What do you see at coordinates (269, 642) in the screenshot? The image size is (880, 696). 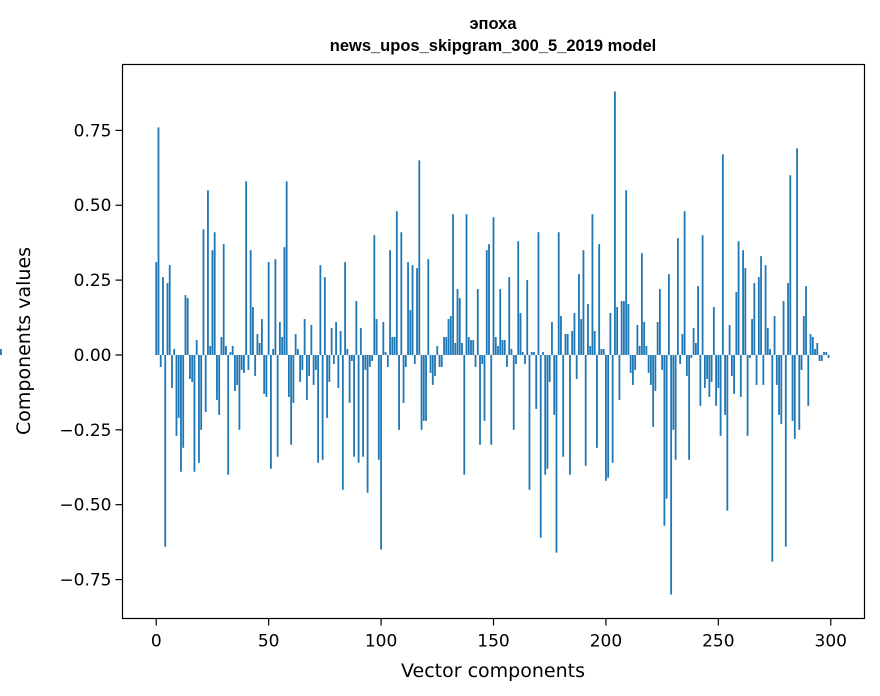 I see `x-tick-label: 50` at bounding box center [269, 642].